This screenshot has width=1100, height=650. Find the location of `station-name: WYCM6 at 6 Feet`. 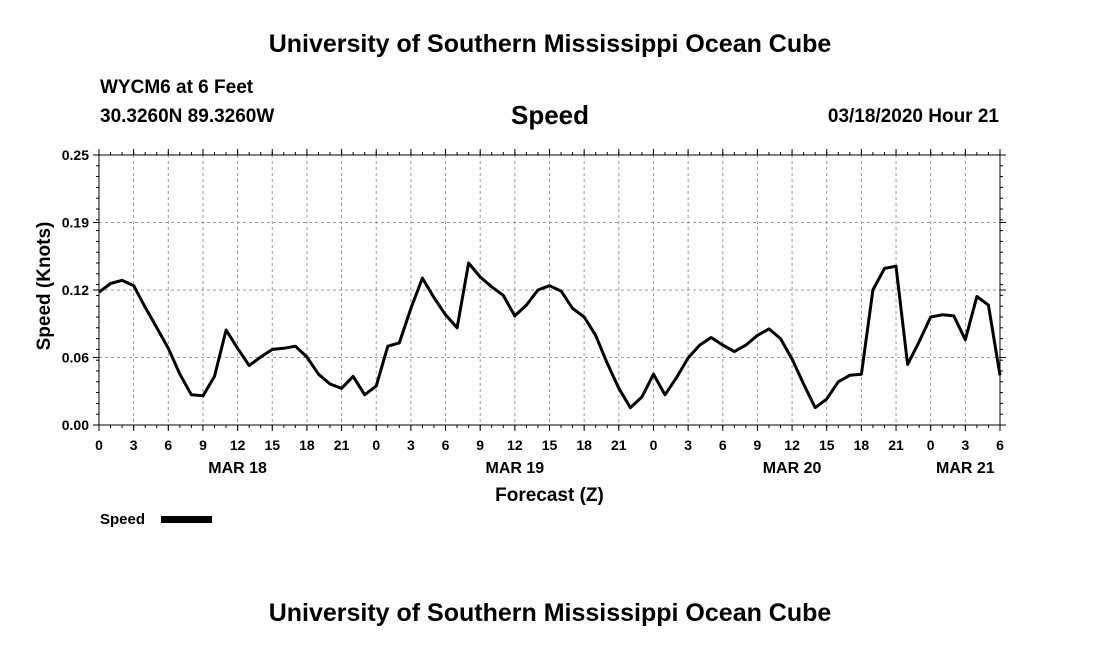

station-name: WYCM6 at 6 Feet is located at coordinates (177, 87).